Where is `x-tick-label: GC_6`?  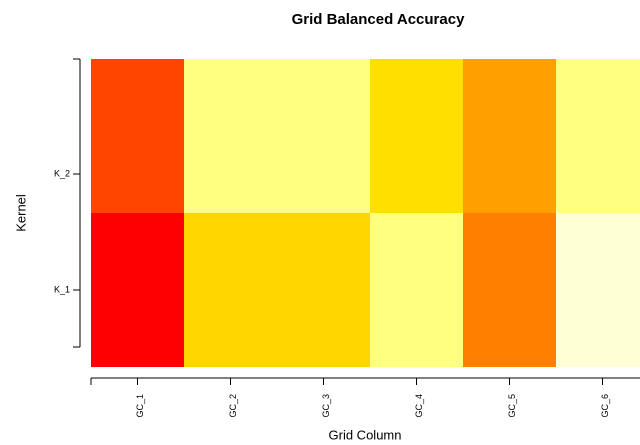
x-tick-label: GC_6 is located at coordinates (605, 406).